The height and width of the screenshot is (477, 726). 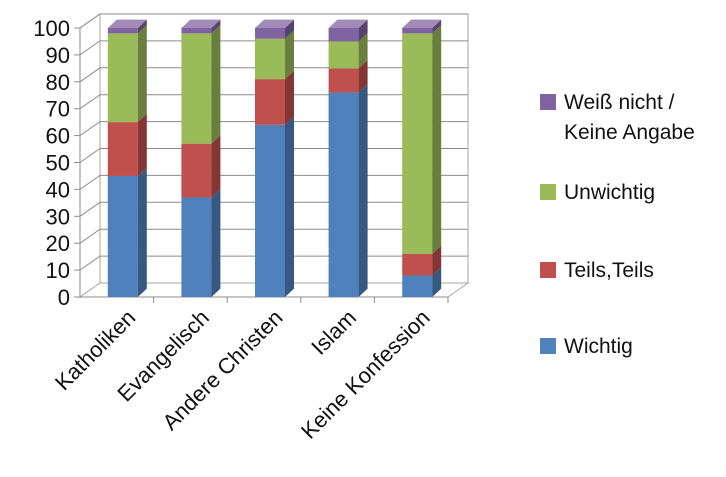 I want to click on y-tick-label: 100, so click(x=51, y=28).